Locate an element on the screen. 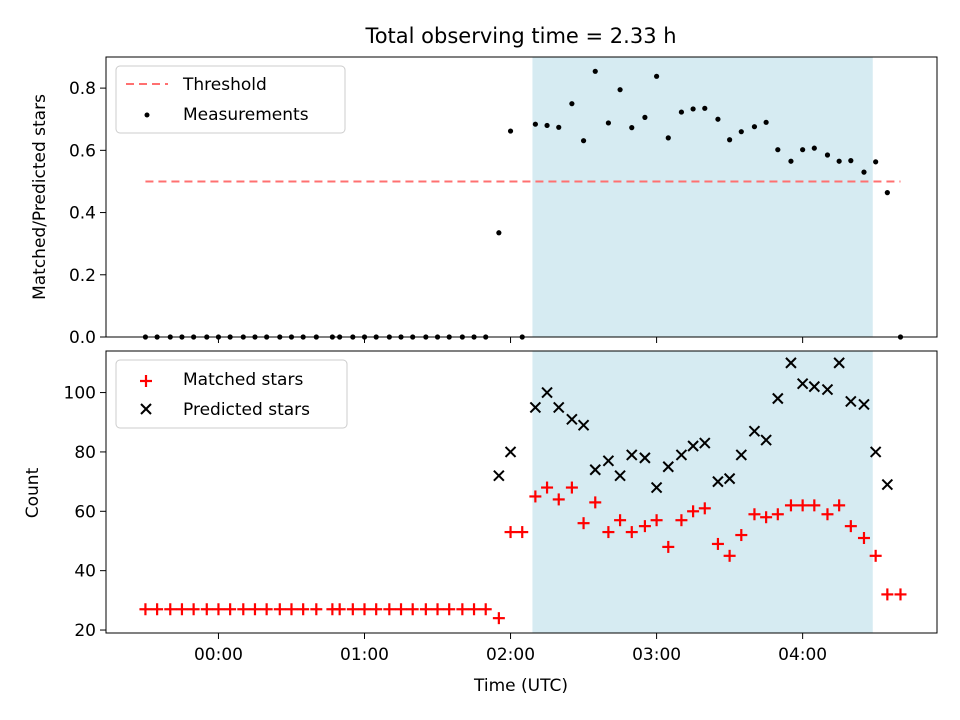  top-y-tick-label: 0.0 is located at coordinates (82, 338).